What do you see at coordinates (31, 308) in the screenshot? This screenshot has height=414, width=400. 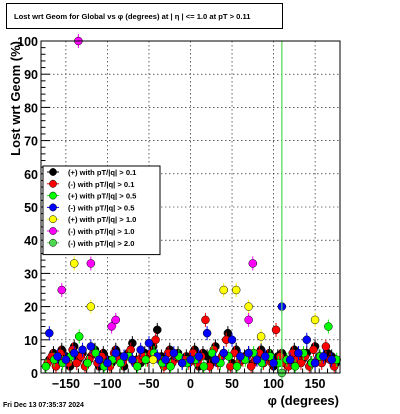 I see `y-tick-label: 20` at bounding box center [31, 308].